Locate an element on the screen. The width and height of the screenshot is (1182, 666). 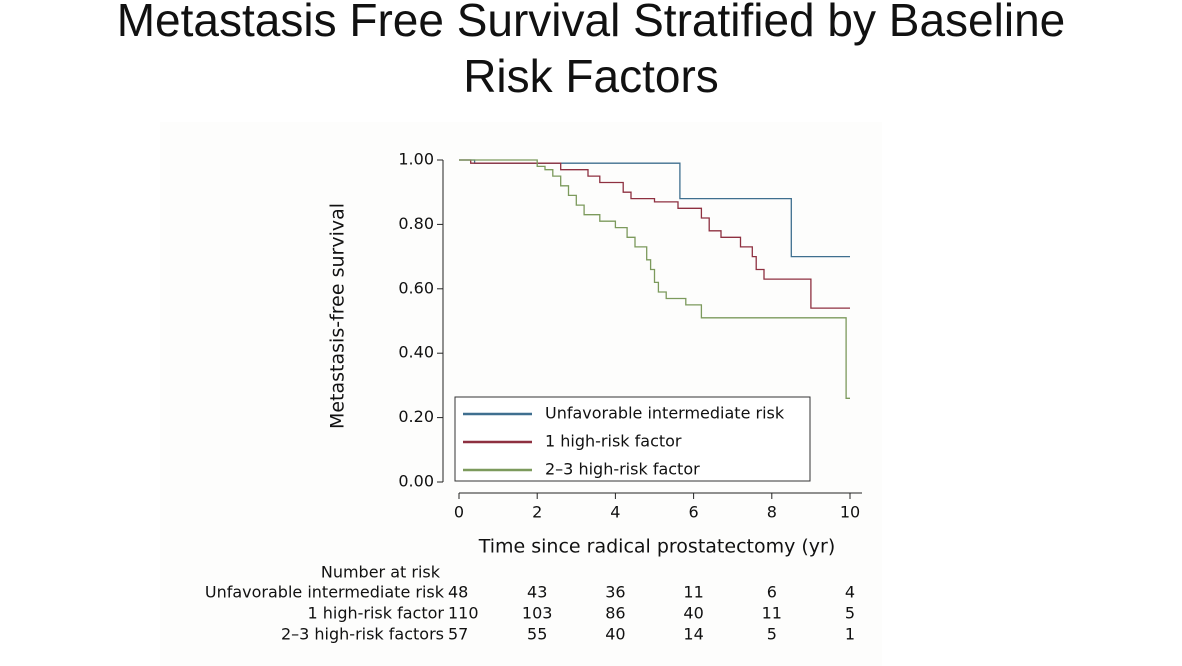
legend-label: 1 high-risk factor is located at coordinates (613, 441).